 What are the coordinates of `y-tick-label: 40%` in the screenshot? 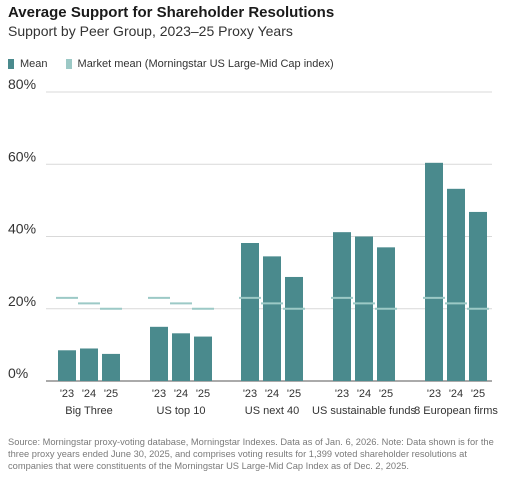 It's located at (22, 229).